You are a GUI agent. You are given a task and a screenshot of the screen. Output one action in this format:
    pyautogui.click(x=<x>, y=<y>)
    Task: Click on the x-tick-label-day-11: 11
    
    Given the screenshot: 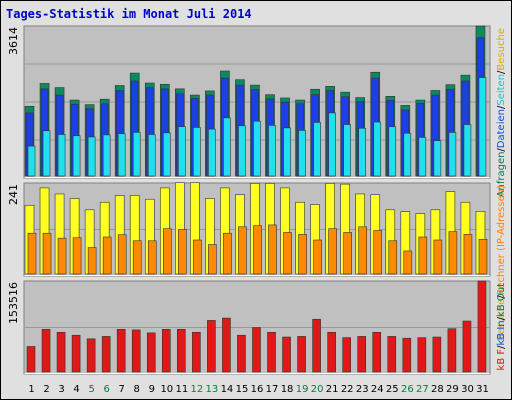 What is the action you would take?
    pyautogui.click(x=181, y=389)
    